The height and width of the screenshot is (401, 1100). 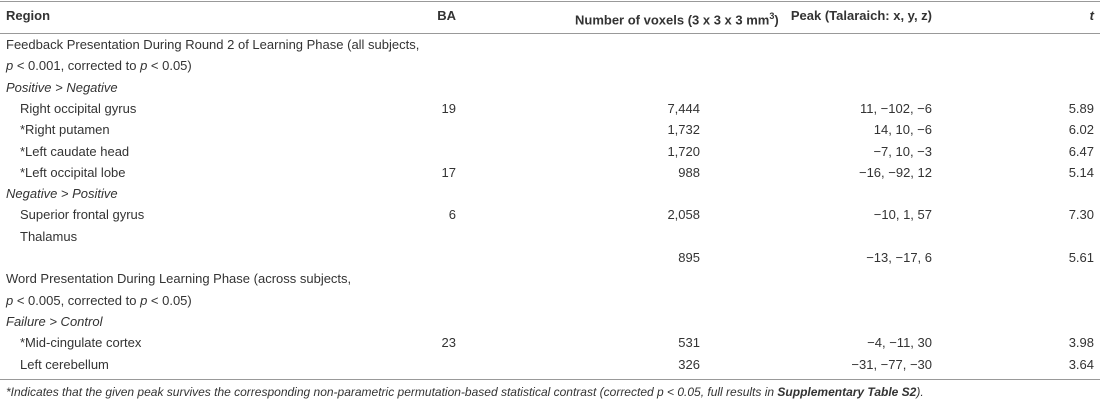 I want to click on ba-cell: 17, so click(x=448, y=172).